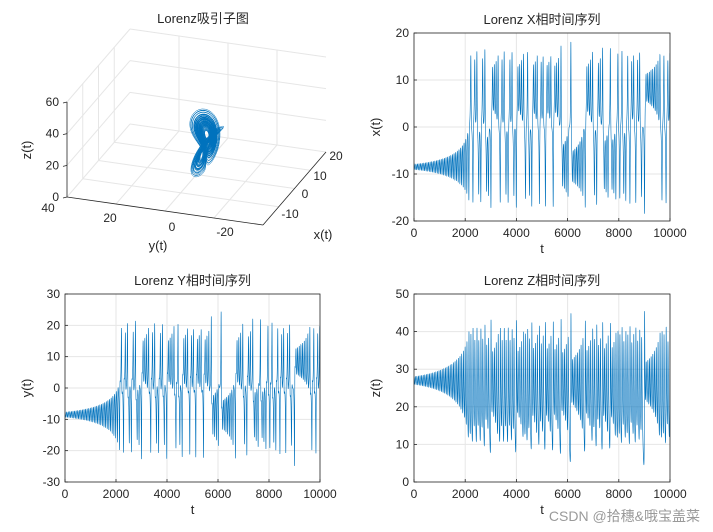 This screenshot has width=713, height=532. Describe the element at coordinates (269, 494) in the screenshot. I see `y-series-xtick-label: 8000` at that location.